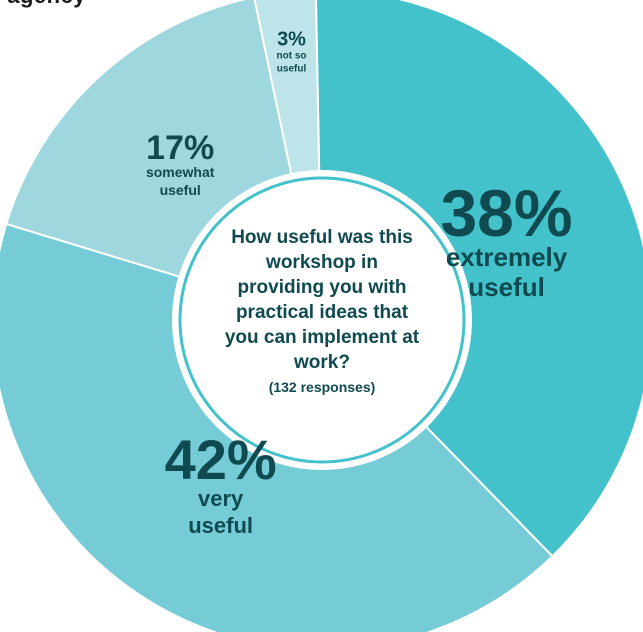  I want to click on response-count: (132 responses), so click(322, 387).